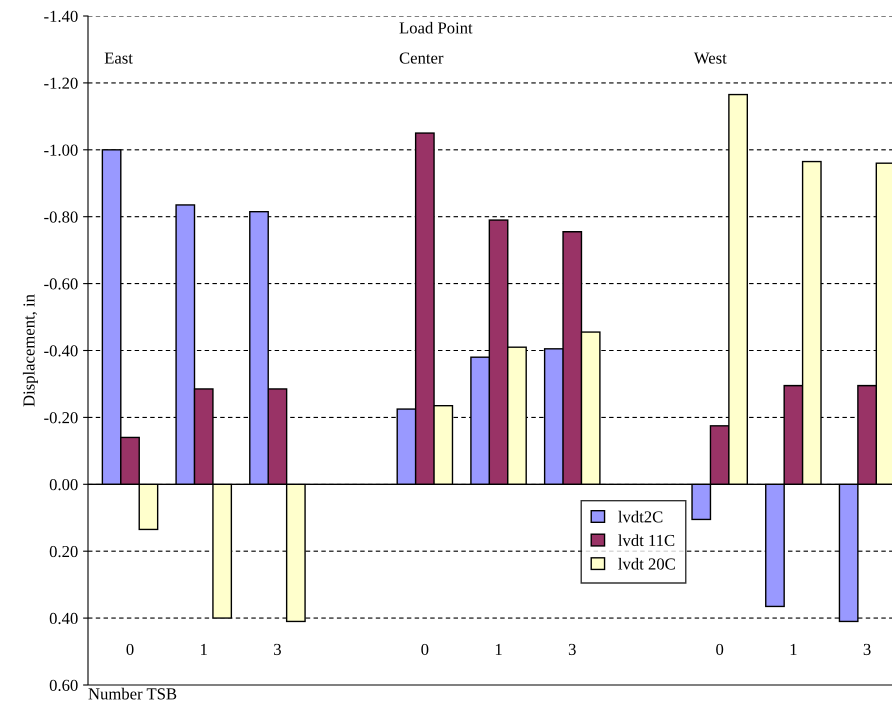 This screenshot has width=892, height=707. I want to click on x-axis-title: Number TSB, so click(132, 694).